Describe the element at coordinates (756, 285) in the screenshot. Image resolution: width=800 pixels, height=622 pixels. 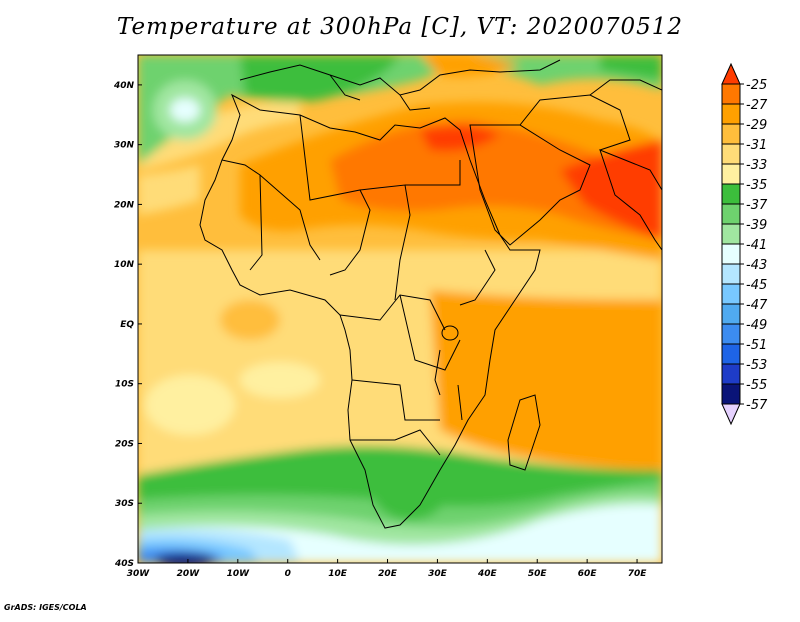
I see `colorbar-label: -45` at that location.